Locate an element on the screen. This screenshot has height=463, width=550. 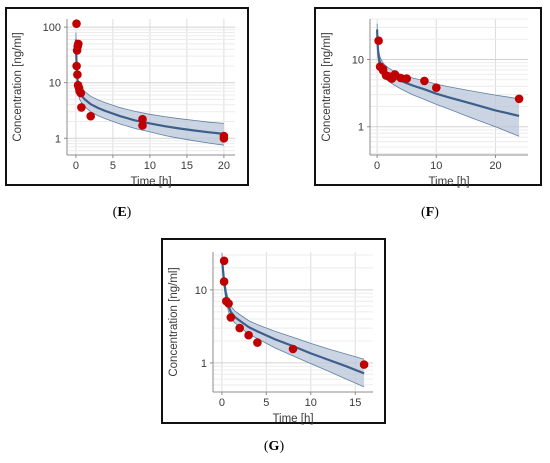
e-x-axis-label: Time [h] is located at coordinates (150, 182).